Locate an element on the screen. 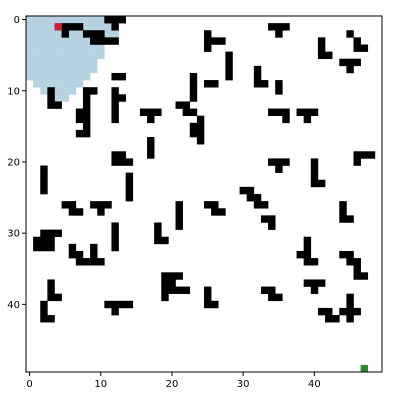 Image resolution: width=400 pixels, height=400 pixels. x-tick-label: 30 is located at coordinates (243, 384).